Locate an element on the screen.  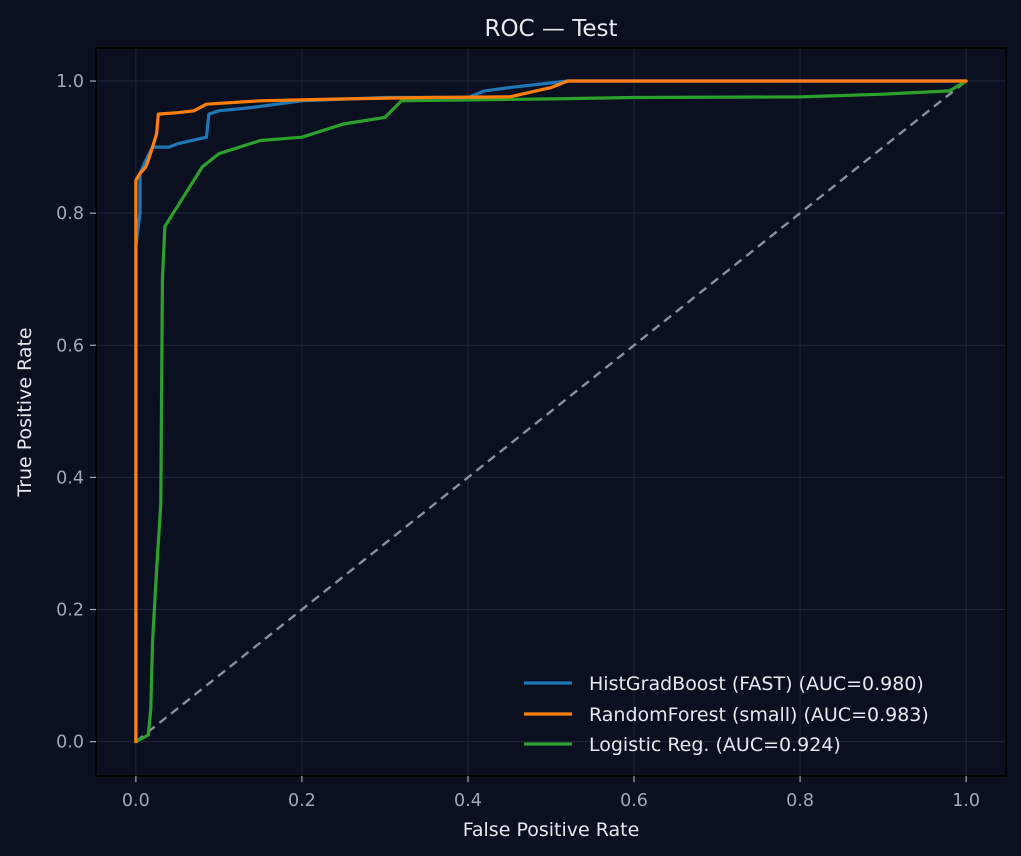
x-axis-label: False Positive Rate is located at coordinates (551, 830).